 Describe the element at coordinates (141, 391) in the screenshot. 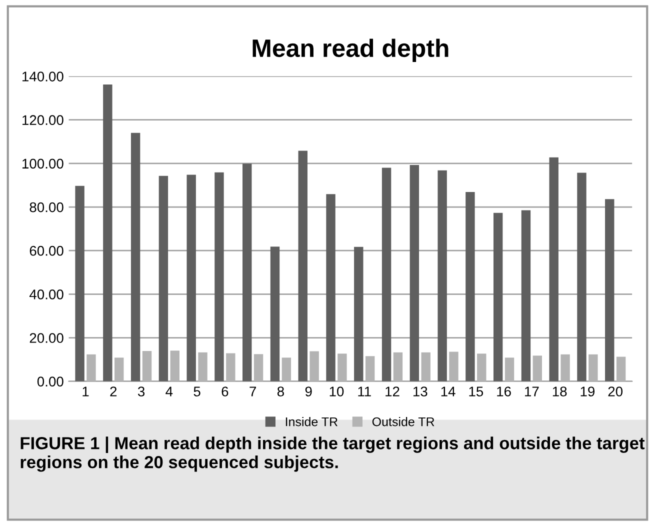

I see `x-tick-label: 3` at that location.